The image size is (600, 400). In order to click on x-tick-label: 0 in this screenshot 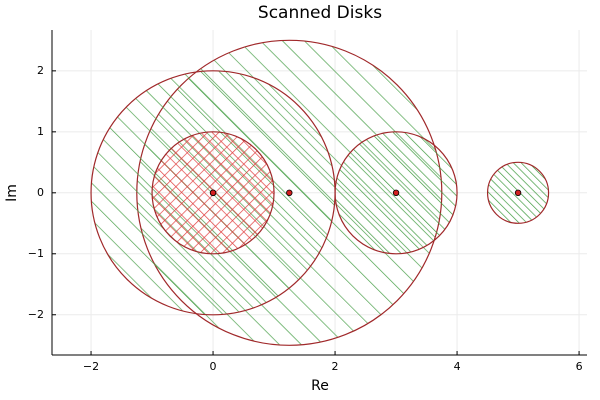, I will do `click(213, 366)`.